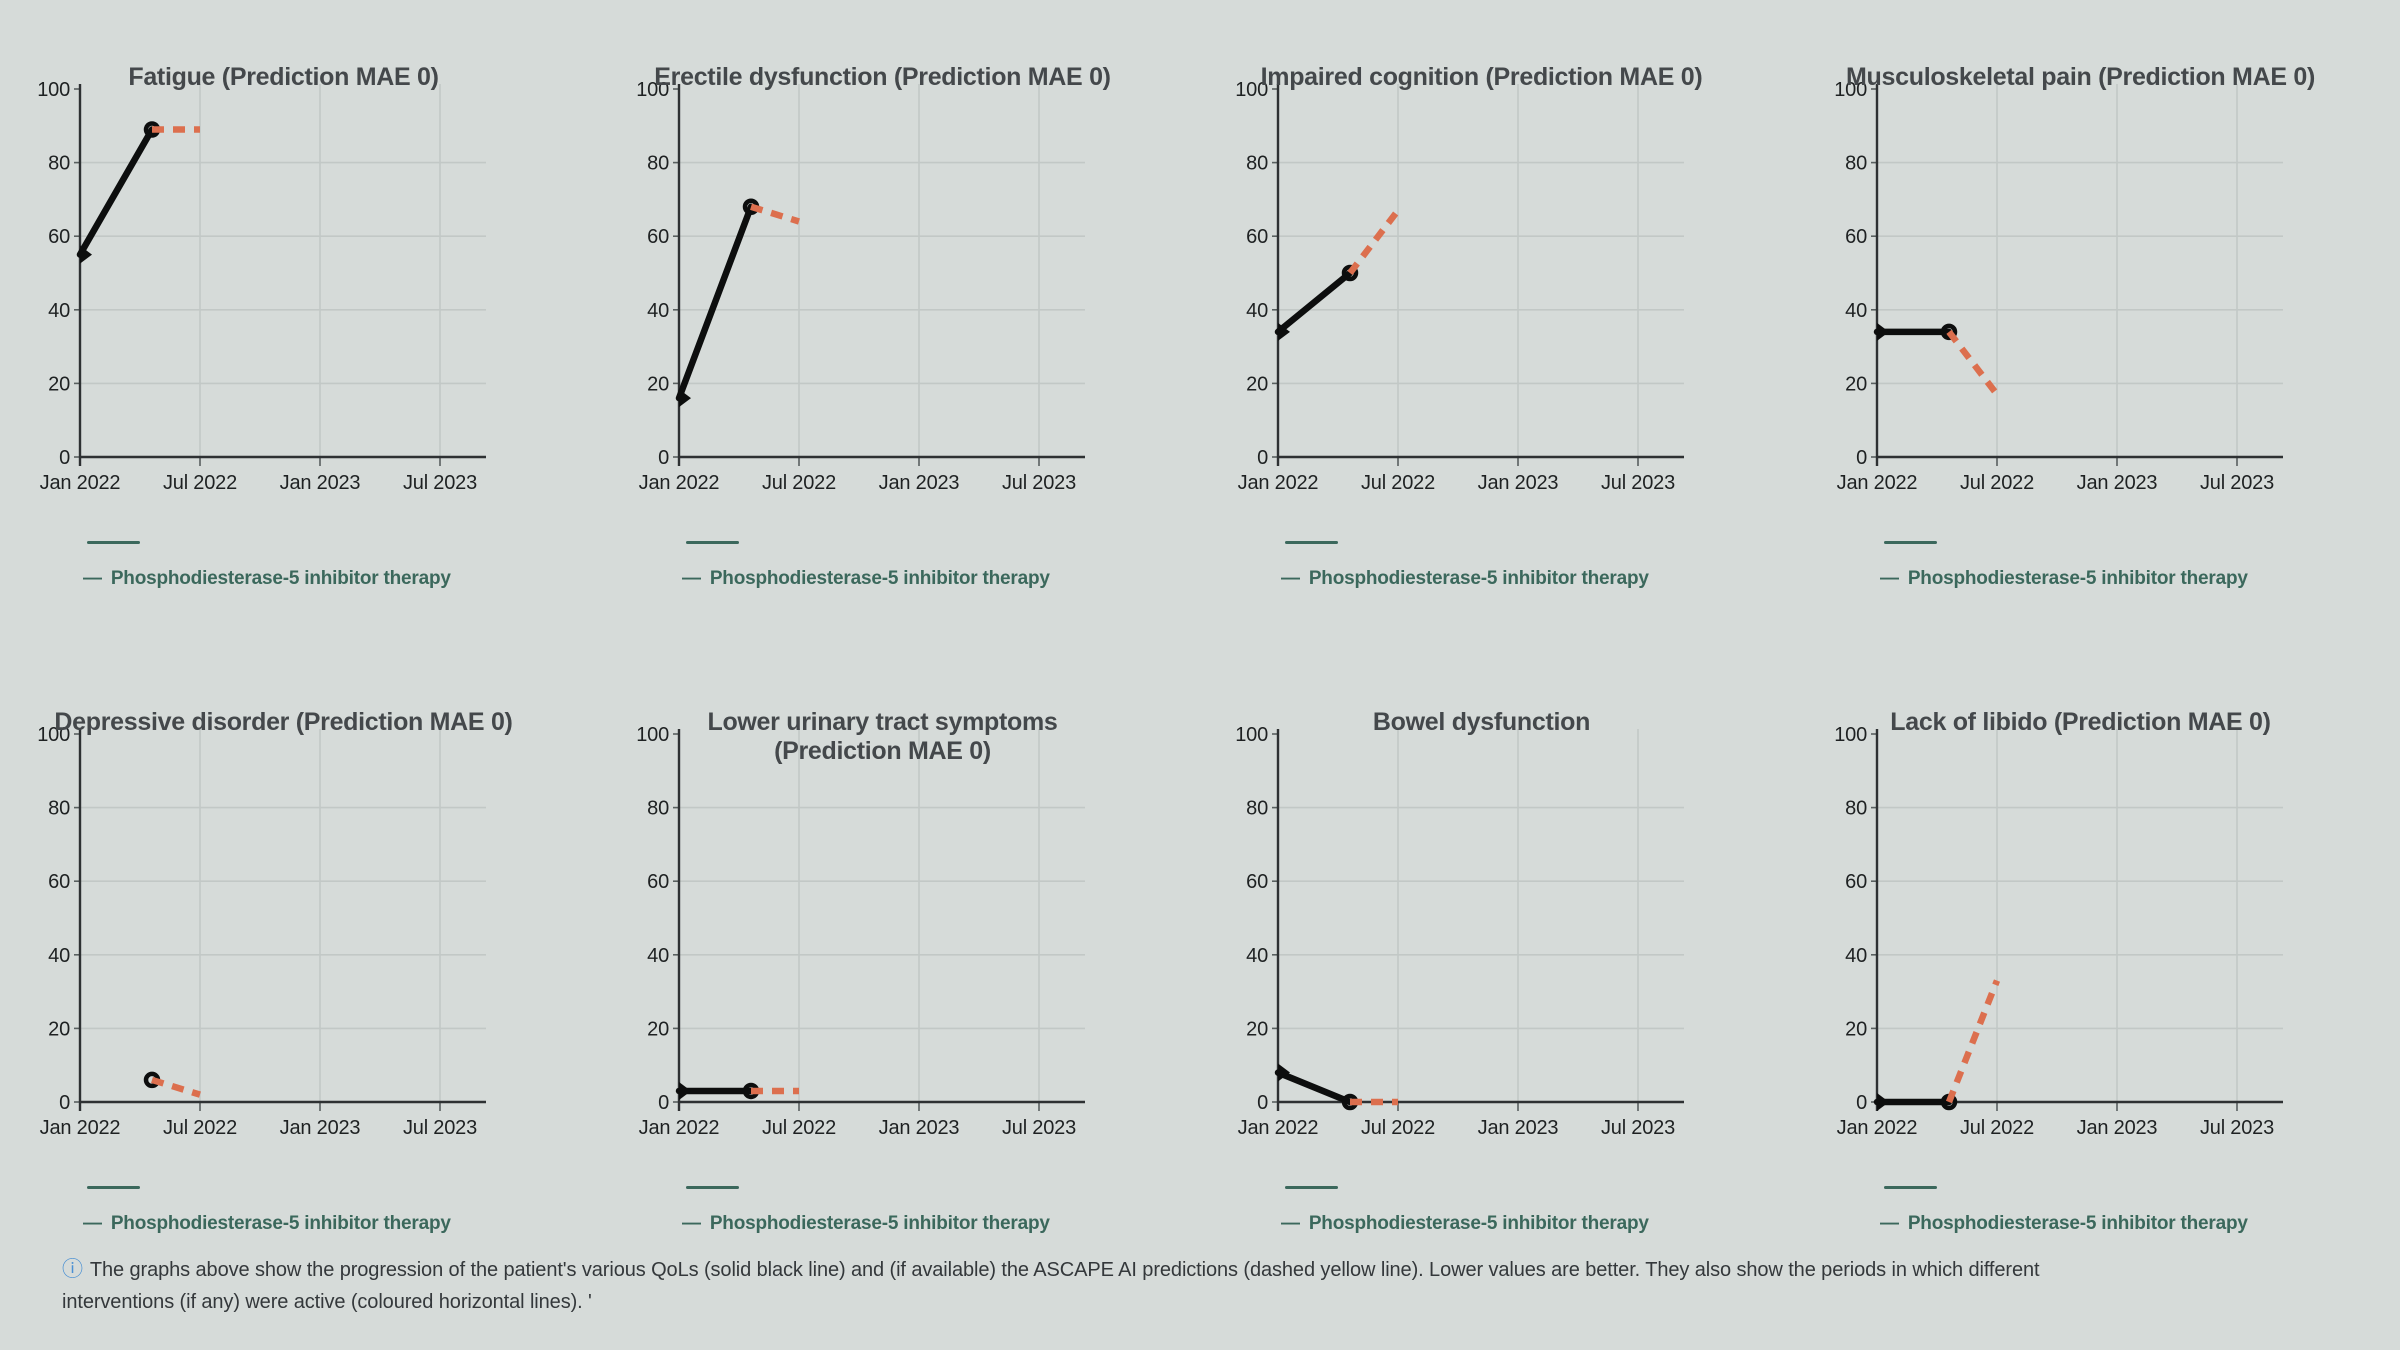 Image resolution: width=2400 pixels, height=1350 pixels. What do you see at coordinates (2080, 76) in the screenshot?
I see `chart-title: Musculoskeletal pain (Prediction MAE 0)` at bounding box center [2080, 76].